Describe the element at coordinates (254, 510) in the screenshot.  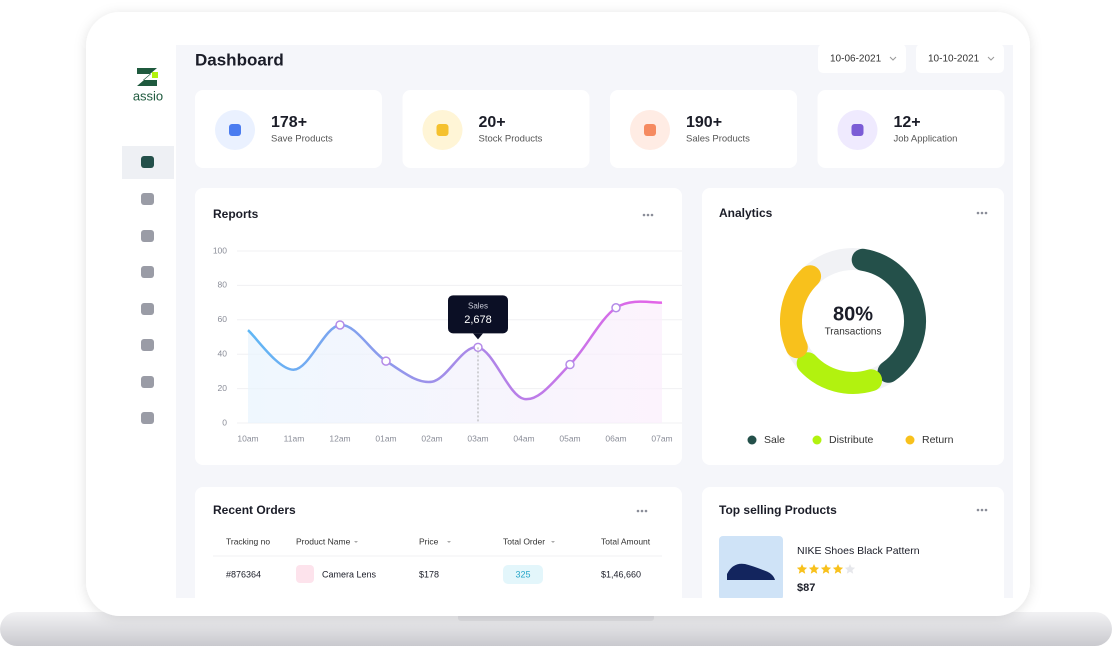
I see `panel-title: Recent Orders` at that location.